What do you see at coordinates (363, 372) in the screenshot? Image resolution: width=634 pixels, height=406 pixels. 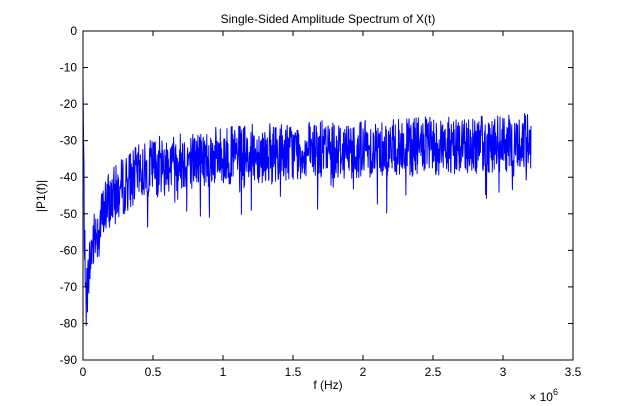 I see `x-tick-label: 2` at bounding box center [363, 372].